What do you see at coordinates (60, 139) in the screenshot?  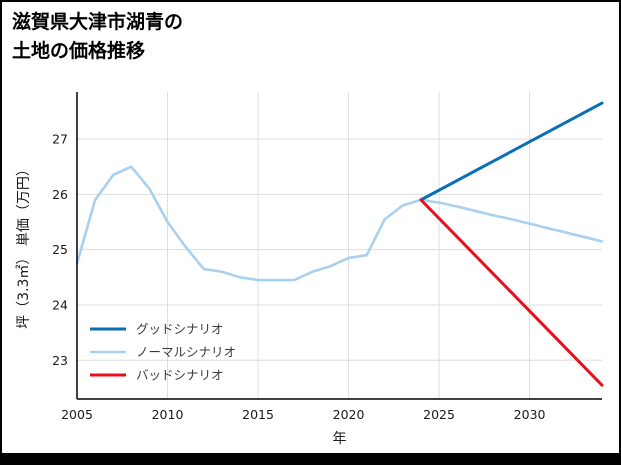 I see `y-tick-label: 27` at bounding box center [60, 139].